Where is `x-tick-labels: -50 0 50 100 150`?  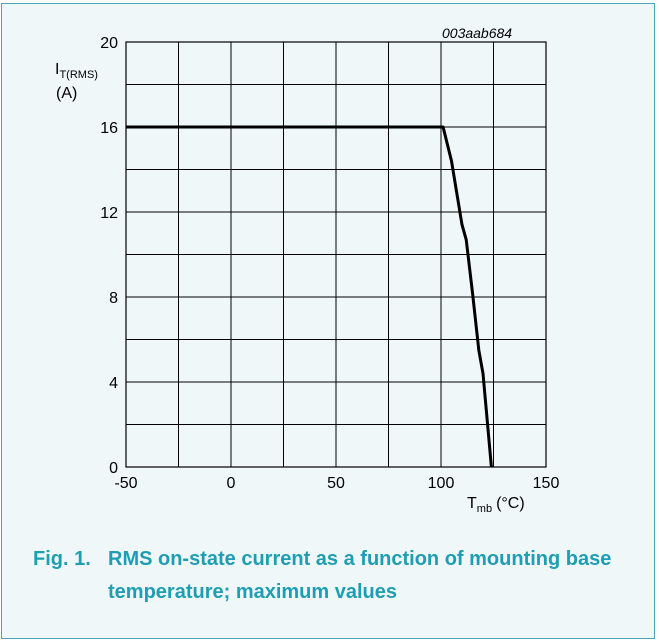
x-tick-labels: -50 0 50 100 150 is located at coordinates (336, 483).